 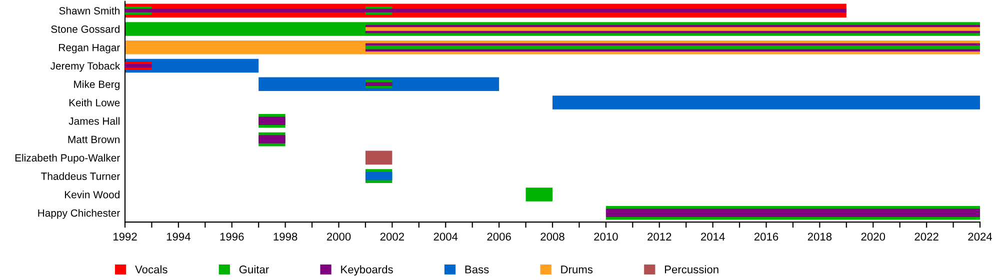 I want to click on y-tick-label: James Hall, so click(x=94, y=121).